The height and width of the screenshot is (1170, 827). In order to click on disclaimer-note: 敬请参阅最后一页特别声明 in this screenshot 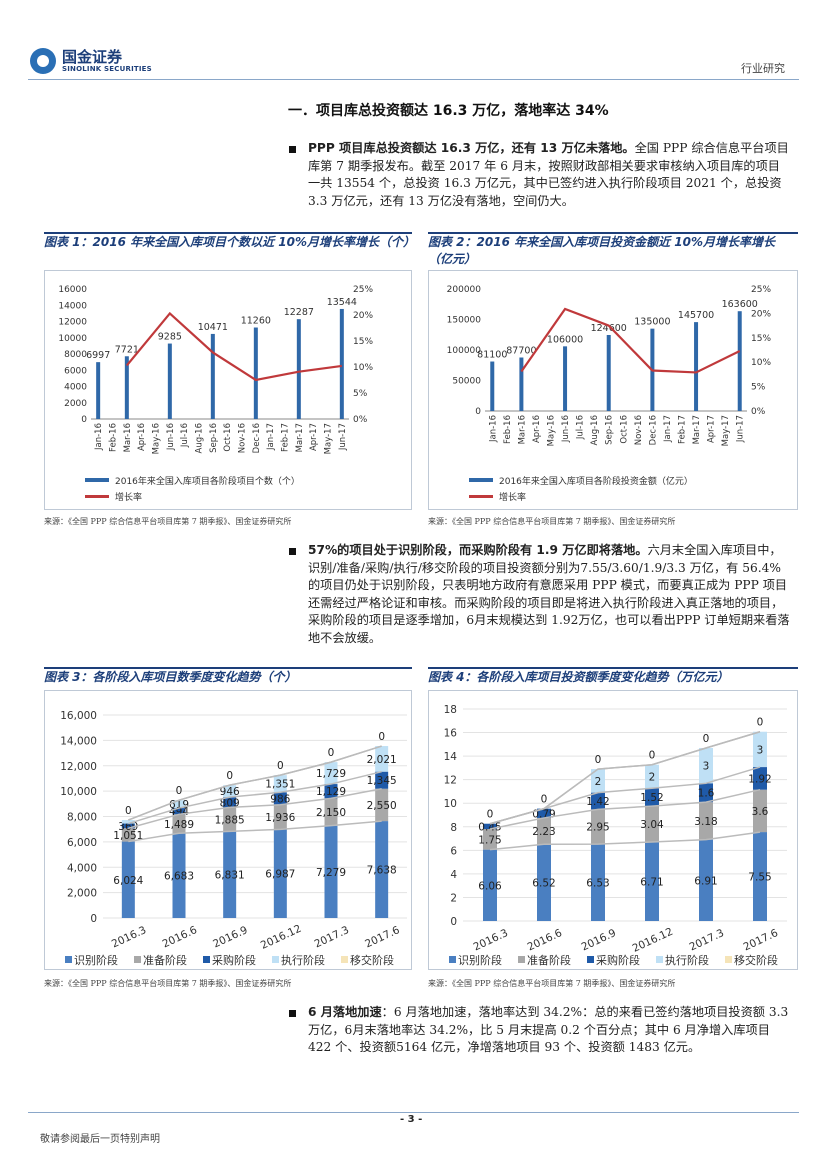, I will do `click(100, 1139)`.